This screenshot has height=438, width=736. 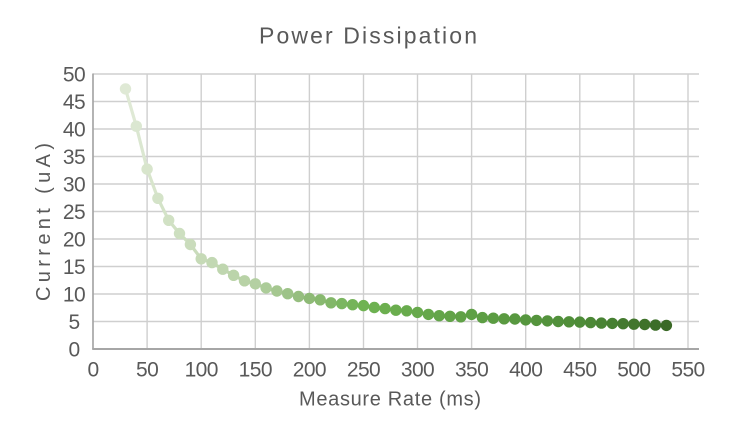 What do you see at coordinates (74, 240) in the screenshot?
I see `svg-text: 20` at bounding box center [74, 240].